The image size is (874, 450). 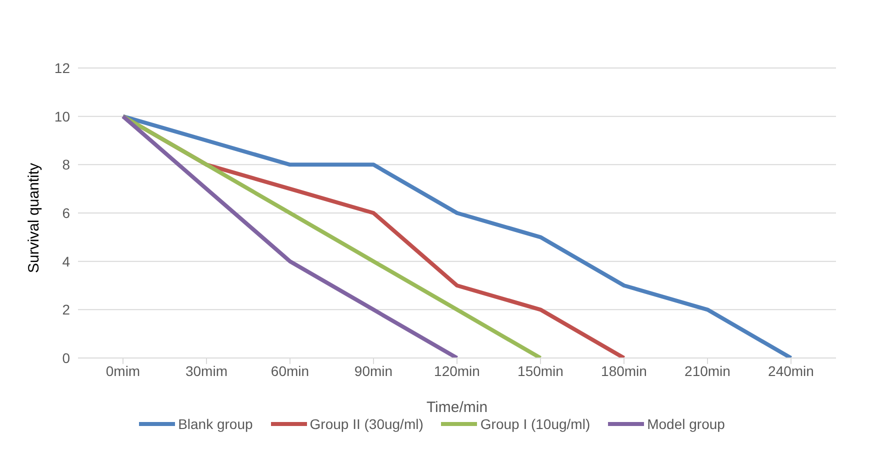 I want to click on x-tick-label: 150min, so click(x=541, y=370).